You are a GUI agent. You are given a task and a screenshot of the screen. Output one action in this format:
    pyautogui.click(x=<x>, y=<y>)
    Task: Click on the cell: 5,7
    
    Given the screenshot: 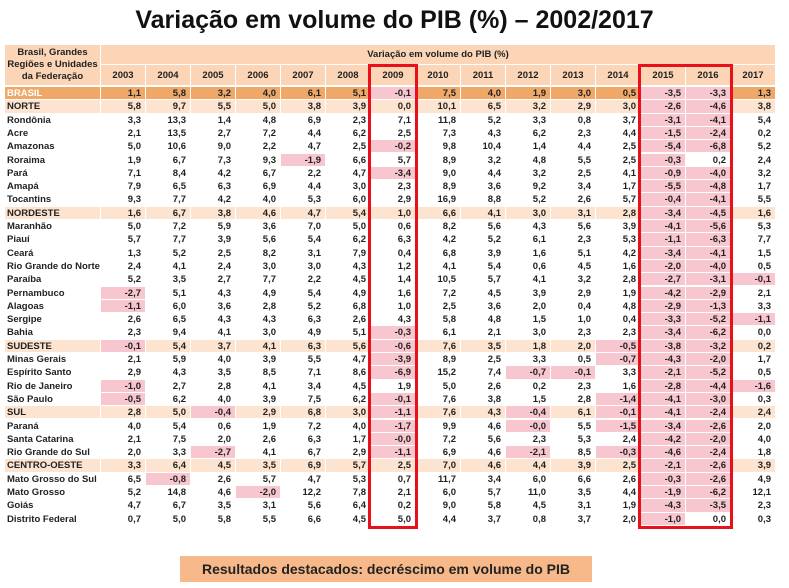 What is the action you would take?
    pyautogui.click(x=618, y=200)
    